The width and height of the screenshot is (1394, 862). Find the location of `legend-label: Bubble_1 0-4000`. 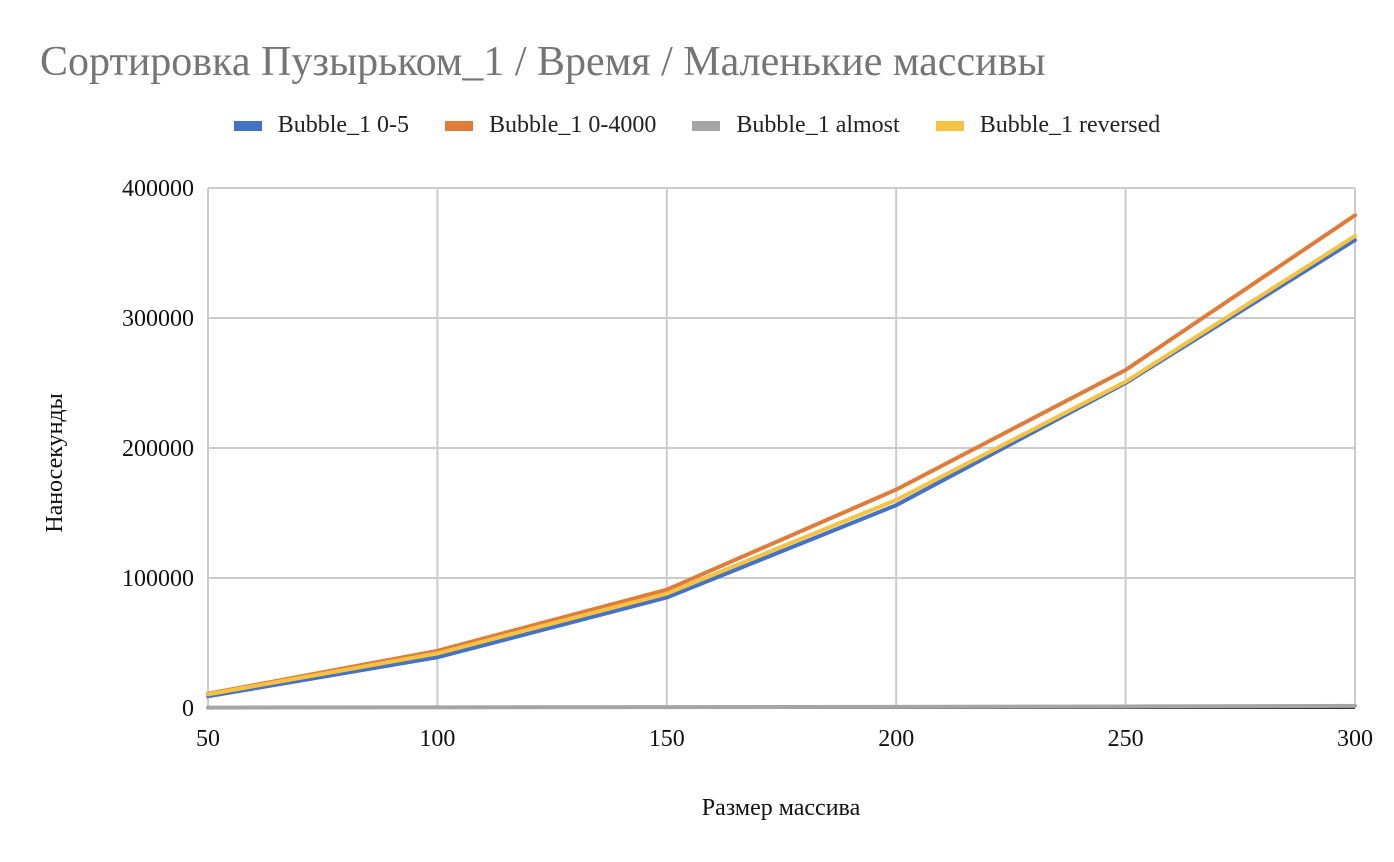

legend-label: Bubble_1 0-4000 is located at coordinates (573, 125).